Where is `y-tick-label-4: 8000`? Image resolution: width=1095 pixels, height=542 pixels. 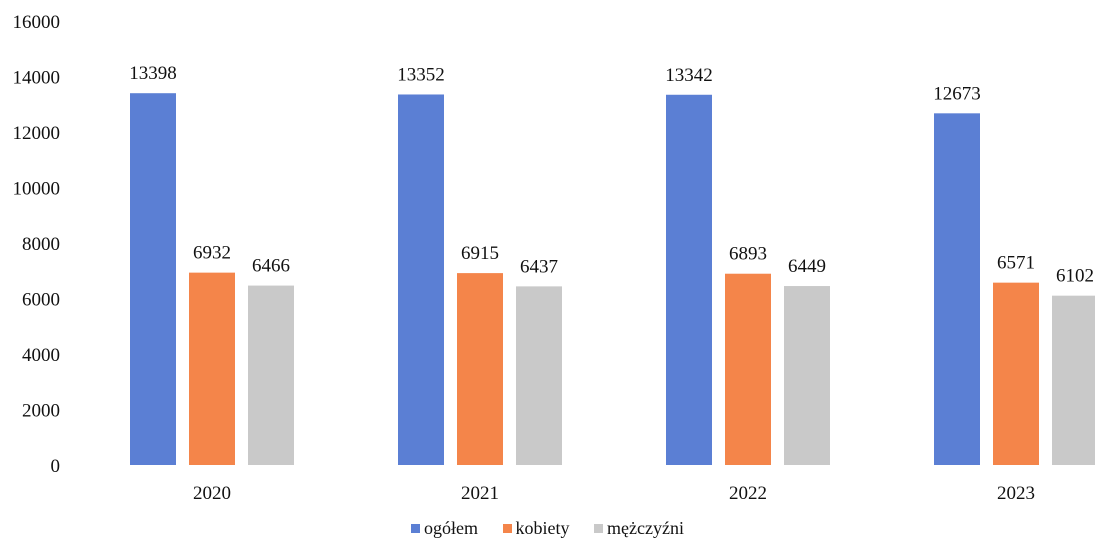
y-tick-label-4: 8000 is located at coordinates (41, 244).